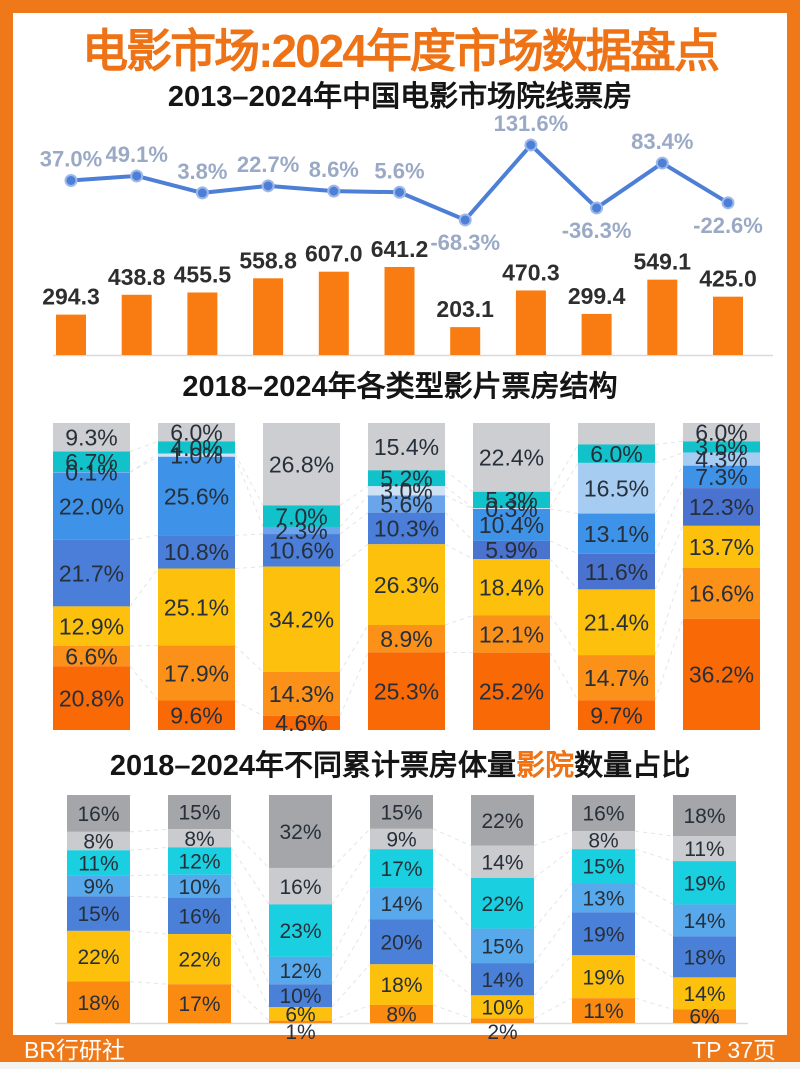 The image size is (800, 1069). What do you see at coordinates (597, 230) in the screenshot?
I see `svg-text: -36.3%` at bounding box center [597, 230].